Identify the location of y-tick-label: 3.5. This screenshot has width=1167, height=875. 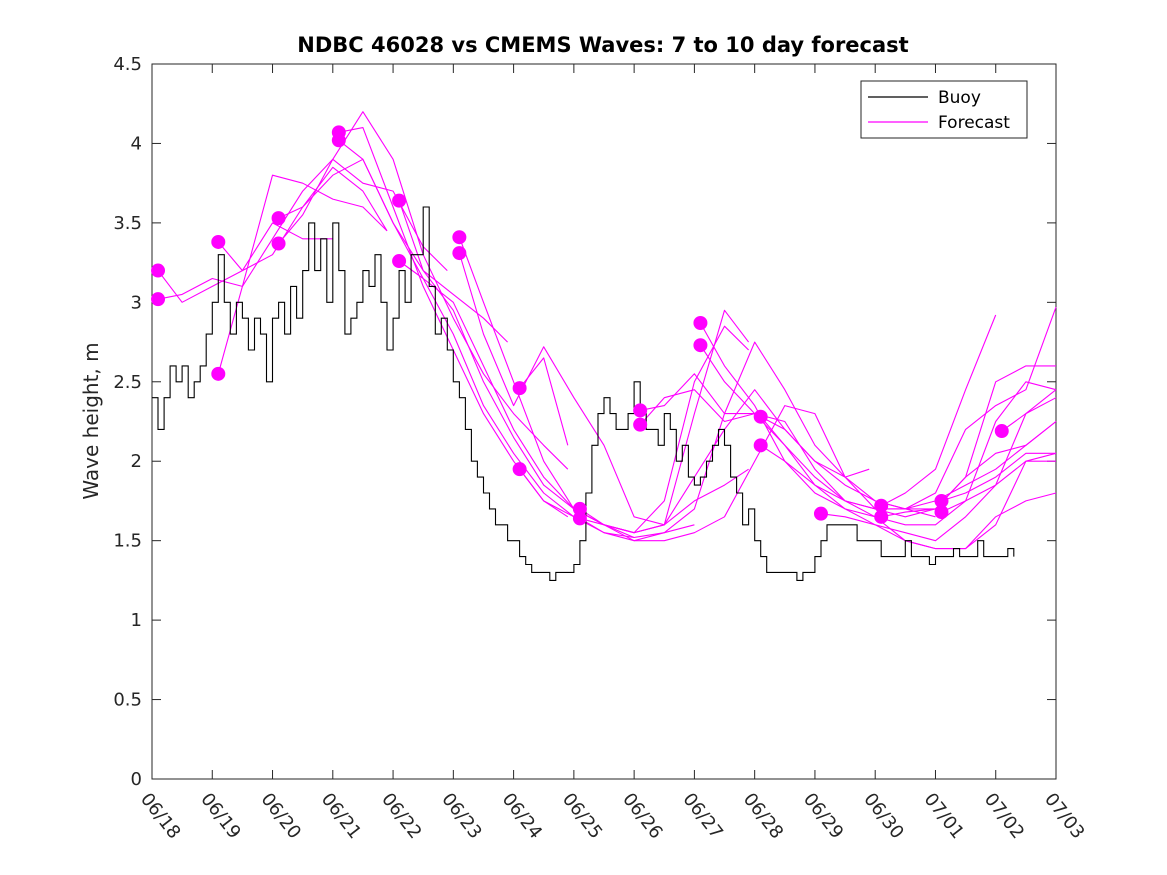
(127, 223).